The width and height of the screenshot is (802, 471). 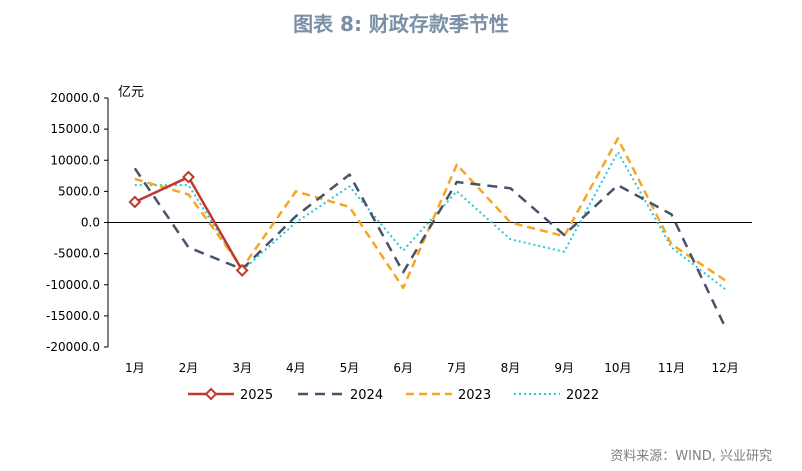 What do you see at coordinates (403, 368) in the screenshot?
I see `x-tick-label: 6月` at bounding box center [403, 368].